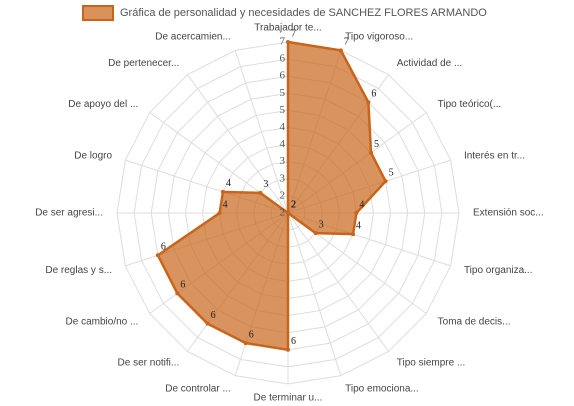  What do you see at coordinates (98, 13) in the screenshot?
I see `legend-swatch` at bounding box center [98, 13].